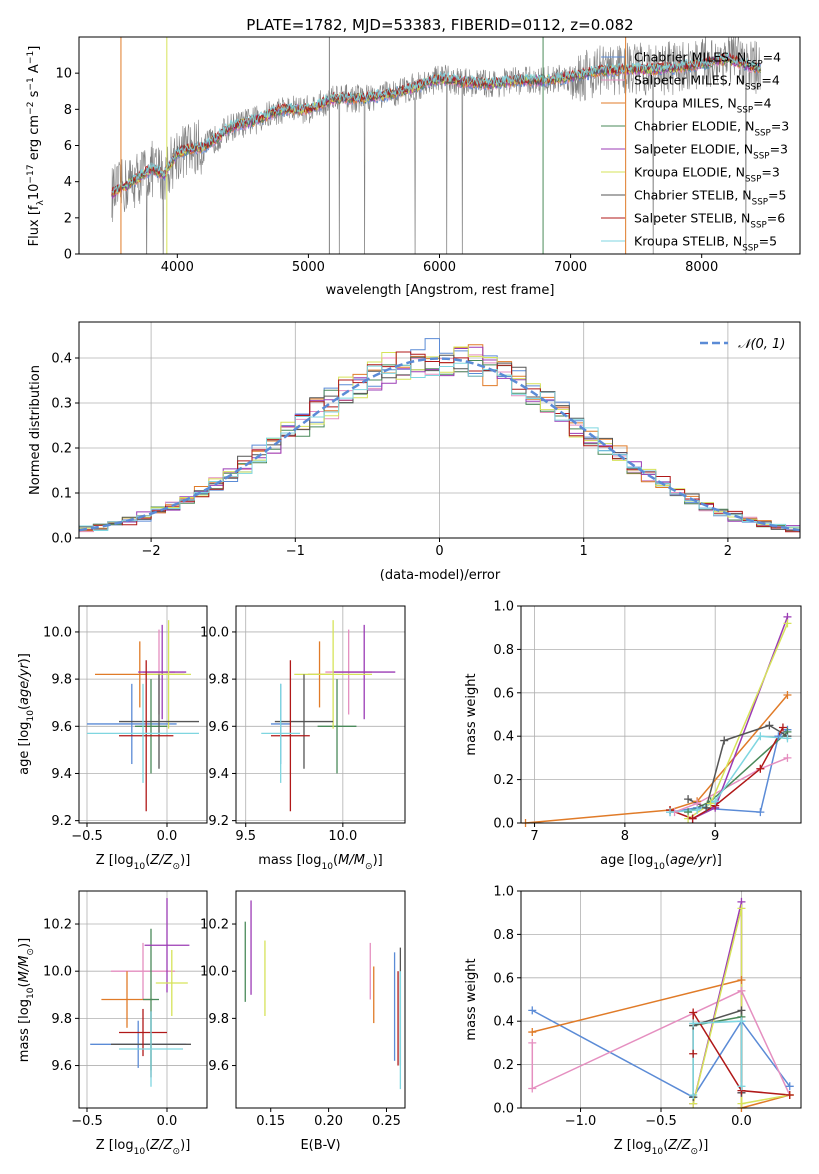 The image size is (819, 1174). Describe the element at coordinates (440, 290) in the screenshot. I see `x-axis-label: wavelength [Angstrom, rest frame]` at that location.